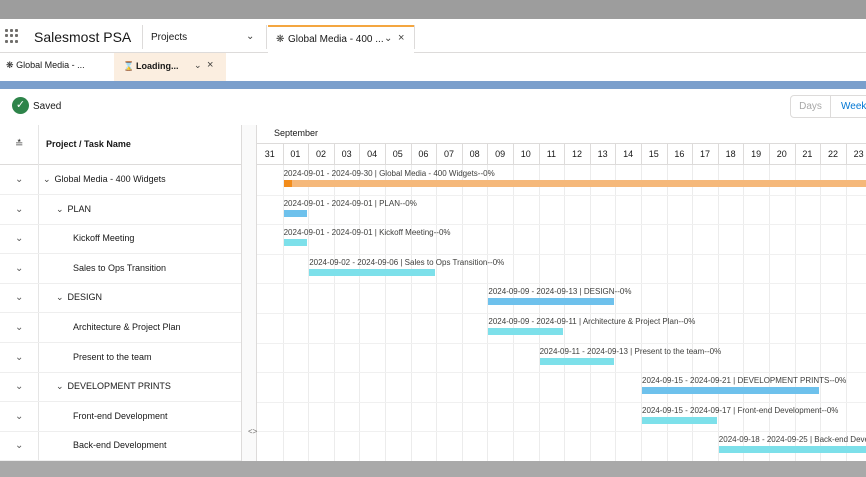 This screenshot has height=477, width=866. Describe the element at coordinates (423, 154) in the screenshot. I see `day-label: 06` at that location.